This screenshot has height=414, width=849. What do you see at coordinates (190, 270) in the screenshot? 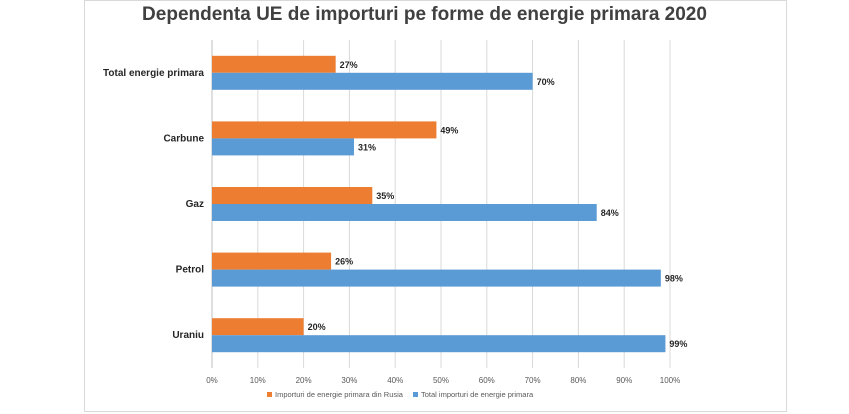
I see `category-label: Petrol` at bounding box center [190, 270].